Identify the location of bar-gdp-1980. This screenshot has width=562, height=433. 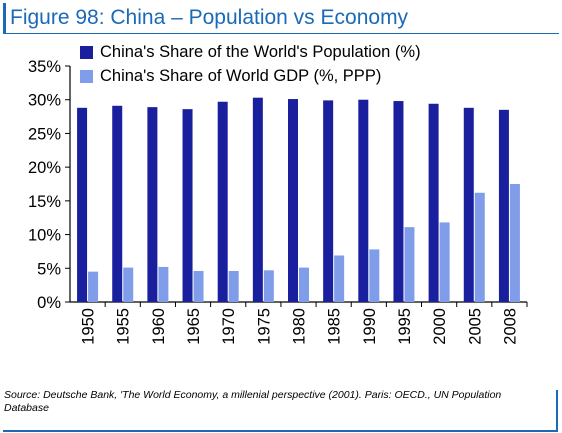
(304, 284).